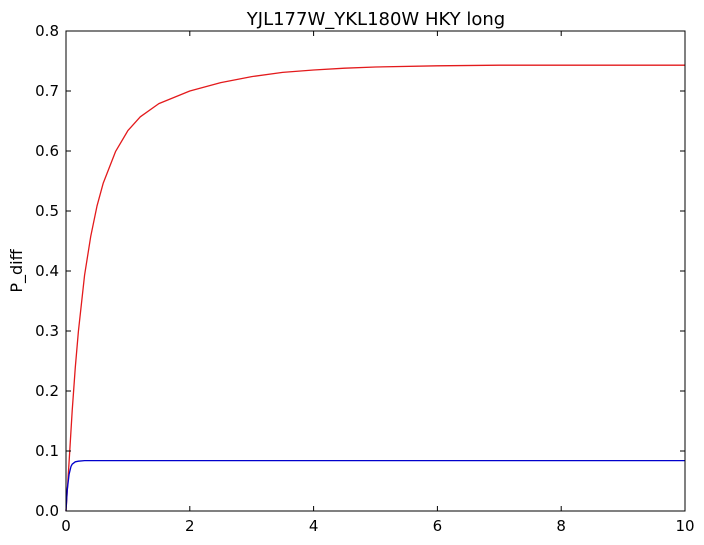  Describe the element at coordinates (438, 526) in the screenshot. I see `x-tick-label: 6` at that location.